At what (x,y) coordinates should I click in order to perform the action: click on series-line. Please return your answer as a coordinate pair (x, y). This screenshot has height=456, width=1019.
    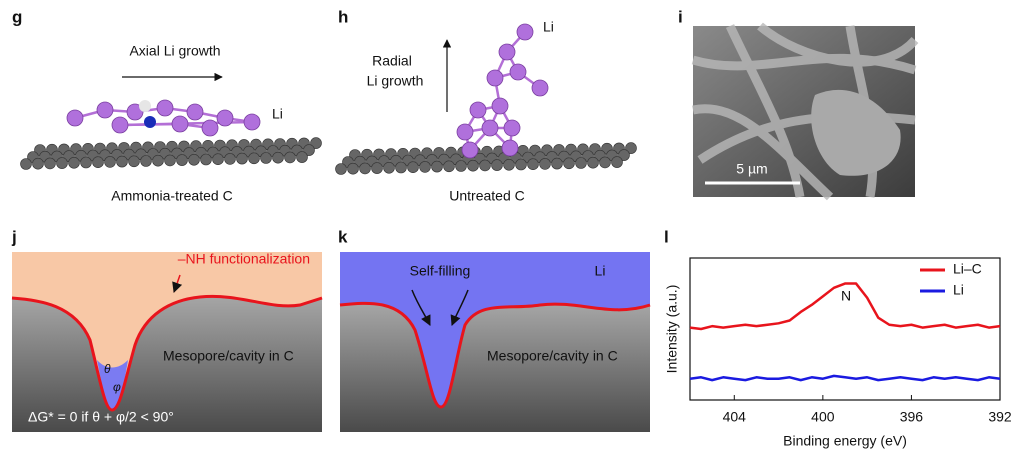
    Looking at the image, I should click on (845, 378).